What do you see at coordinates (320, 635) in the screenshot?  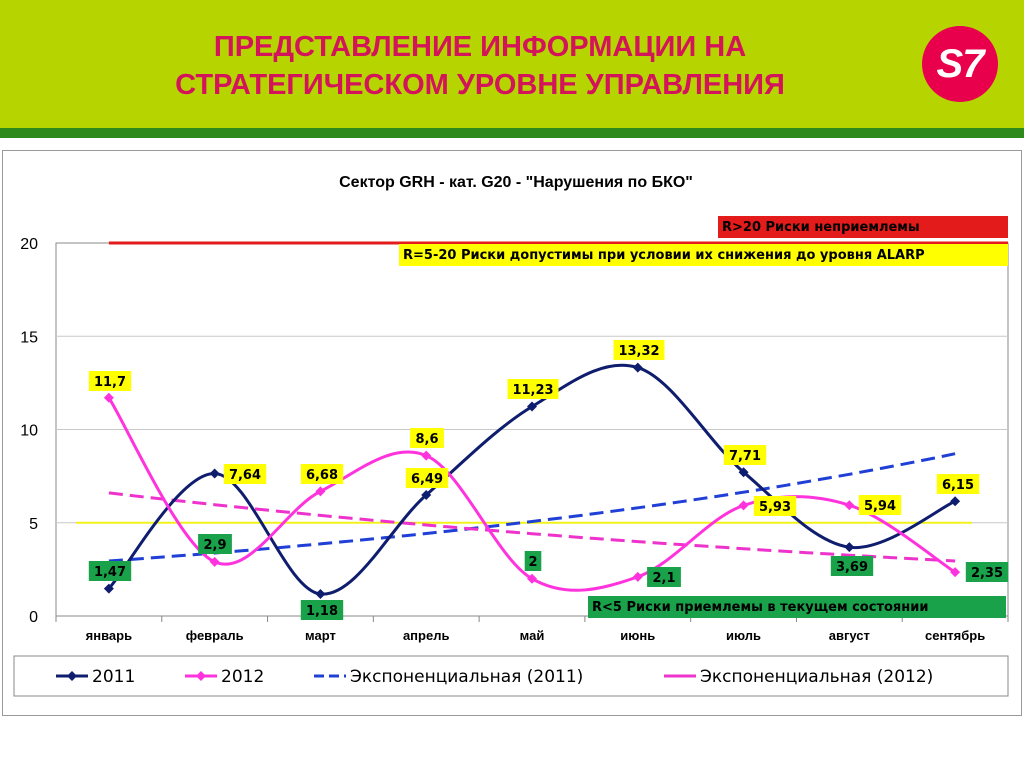 I see `x-tick-label: март` at bounding box center [320, 635].